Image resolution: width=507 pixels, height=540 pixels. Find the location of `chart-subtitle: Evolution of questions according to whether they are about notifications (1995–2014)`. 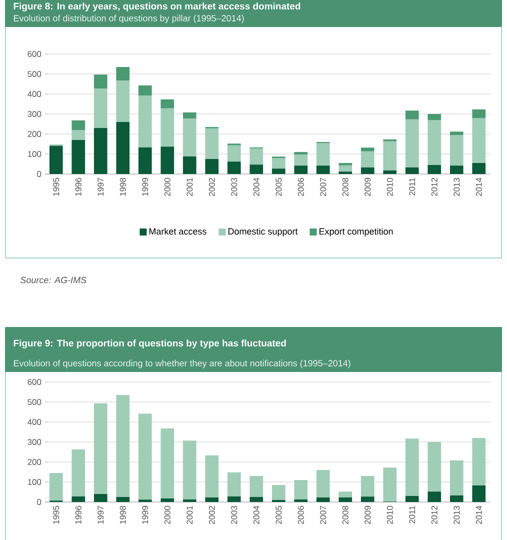

chart-subtitle: Evolution of questions according to whether they are about notifications (1995–2014) is located at coordinates (182, 364).